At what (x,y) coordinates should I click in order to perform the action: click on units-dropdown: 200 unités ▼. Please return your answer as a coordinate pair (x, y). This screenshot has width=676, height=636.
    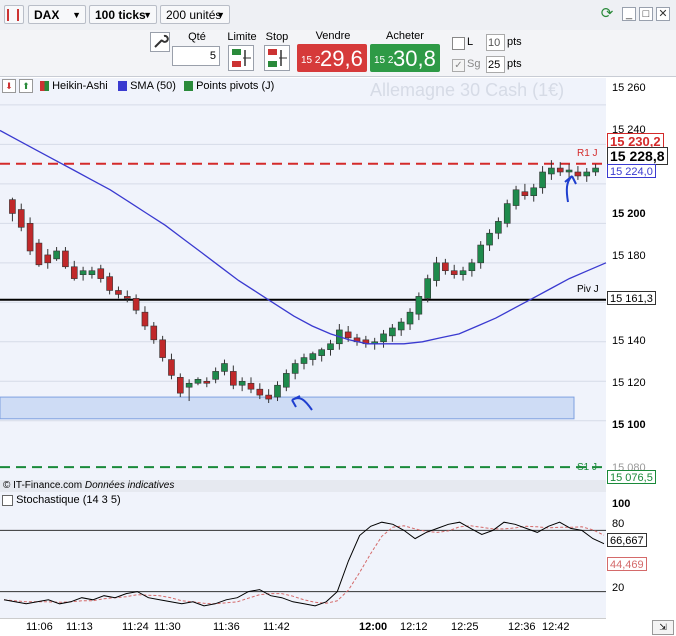
    Looking at the image, I should click on (195, 14).